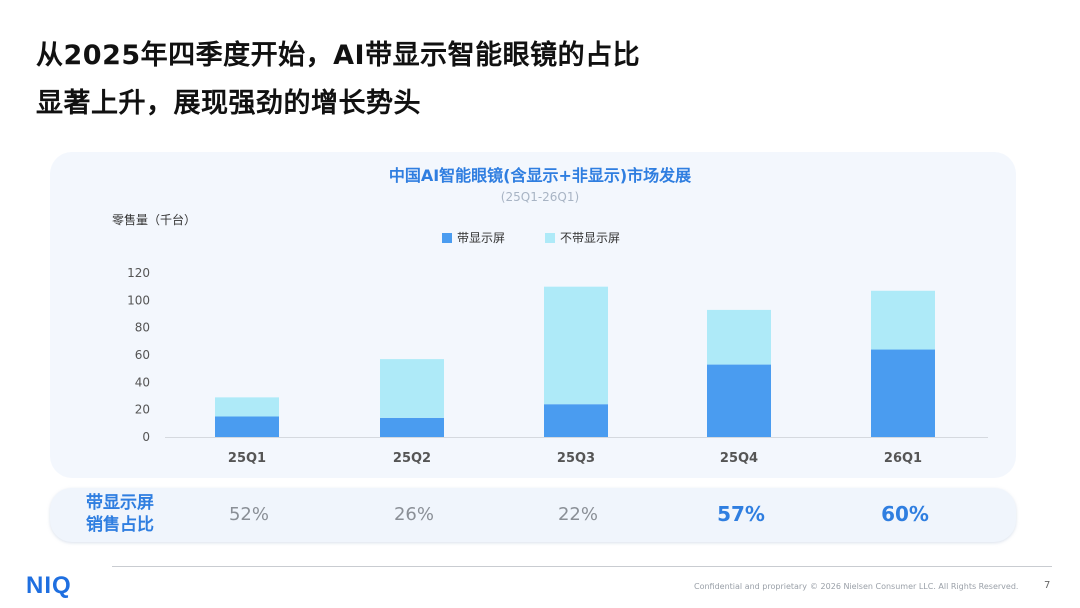 This screenshot has width=1080, height=608. I want to click on chart-title: 中国AI智能眼镜(含显示+非显示)市场发展, so click(540, 175).